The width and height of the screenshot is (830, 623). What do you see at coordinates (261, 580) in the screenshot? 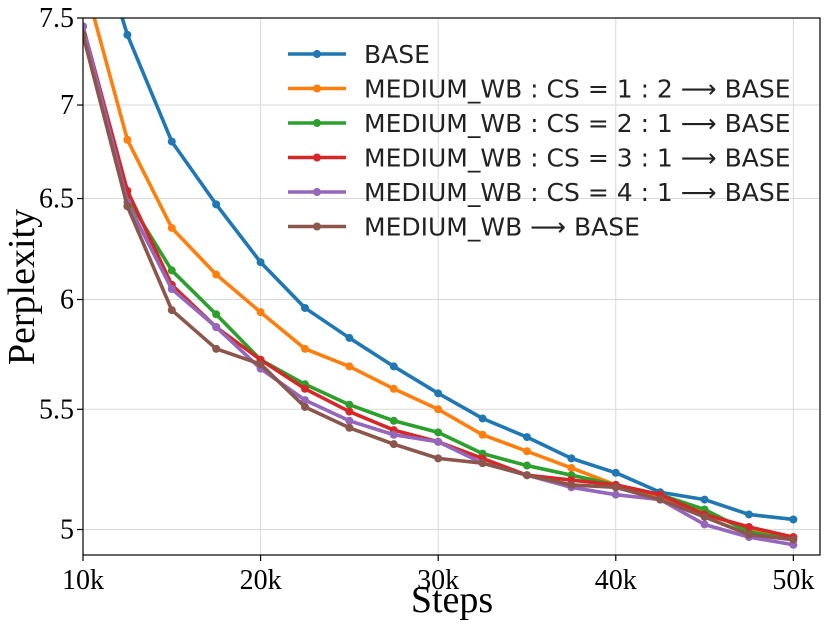
I see `x-tick-label: 20k` at bounding box center [261, 580].